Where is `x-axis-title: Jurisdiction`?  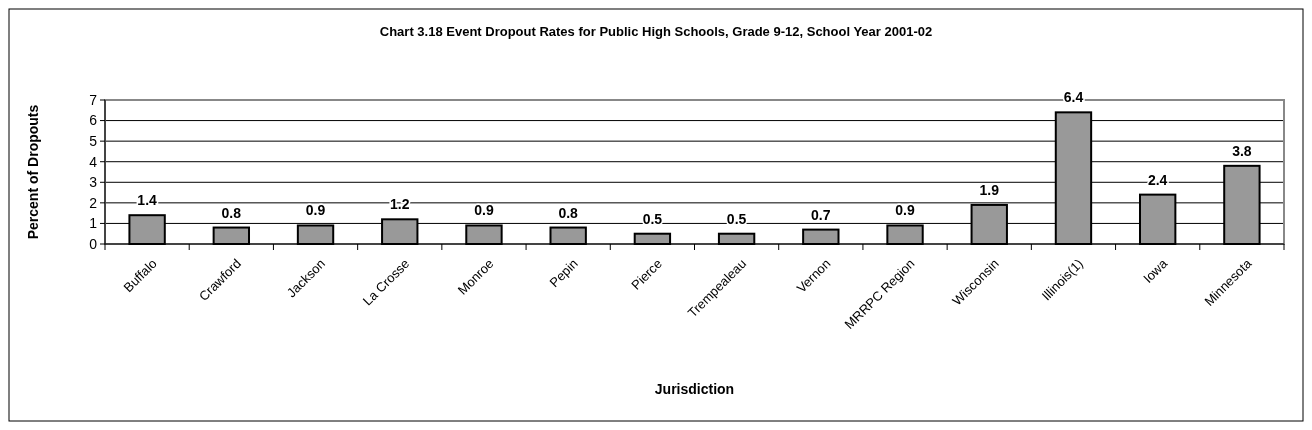
x-axis-title: Jurisdiction is located at coordinates (694, 389).